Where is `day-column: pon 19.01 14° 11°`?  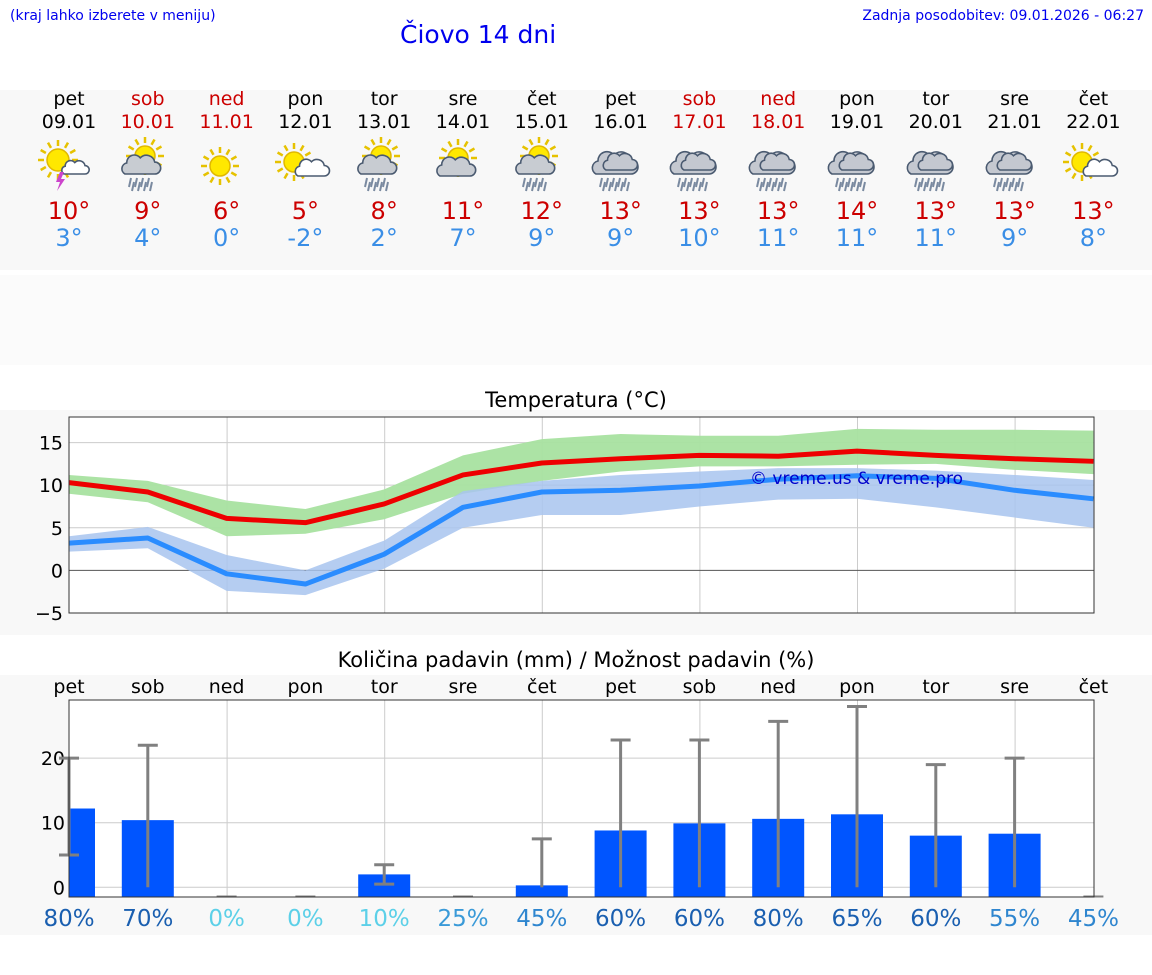 day-column: pon 19.01 14° 11° is located at coordinates (857, 170).